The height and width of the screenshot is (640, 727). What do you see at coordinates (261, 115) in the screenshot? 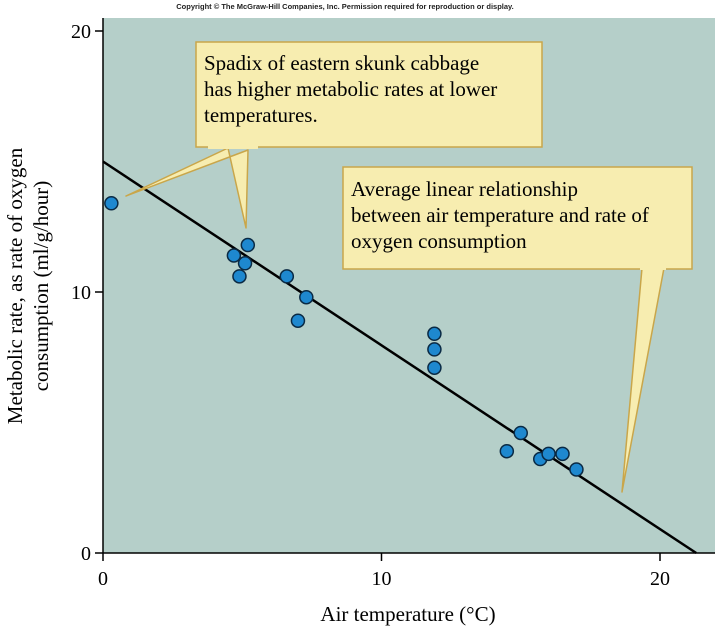
I see `spadix-callout-text: temperatures.` at bounding box center [261, 115].